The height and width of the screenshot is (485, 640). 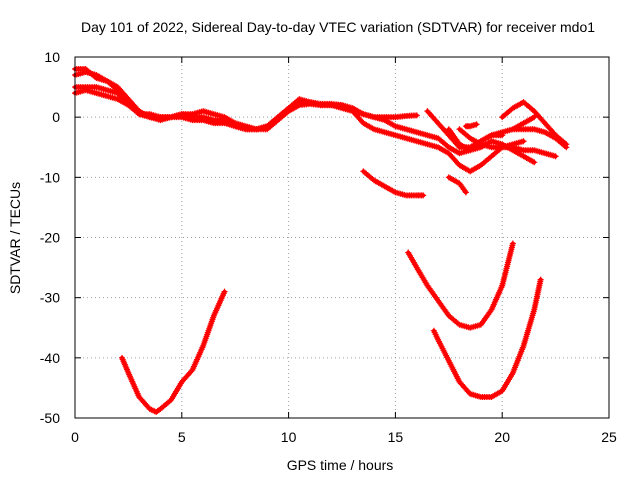 I want to click on x-axis-label: GPS time / hours, so click(x=340, y=465).